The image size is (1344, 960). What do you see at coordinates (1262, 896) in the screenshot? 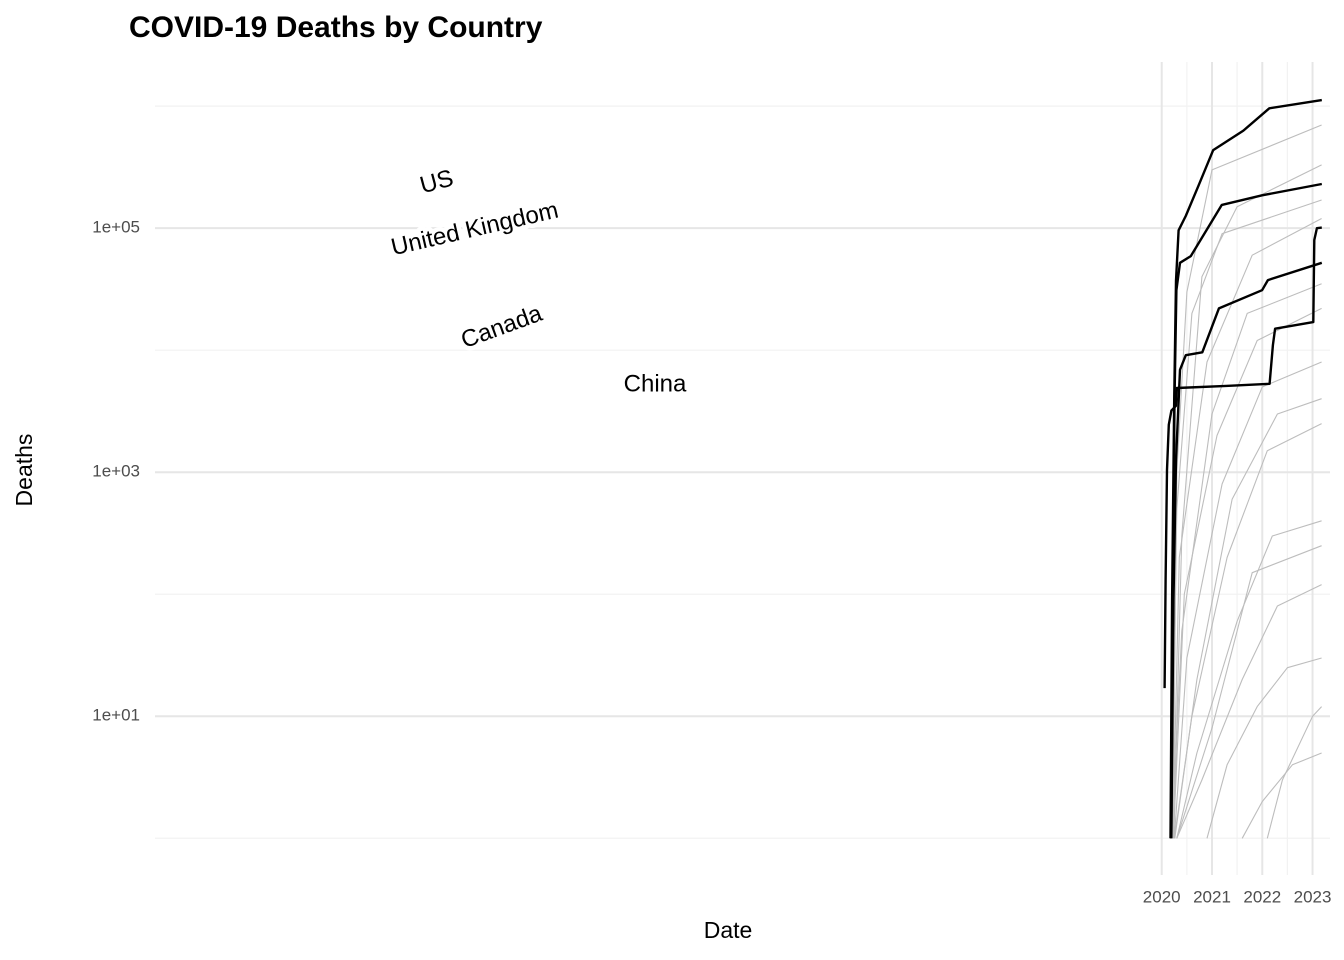
I see `x-tick-label: 2022` at bounding box center [1262, 896].